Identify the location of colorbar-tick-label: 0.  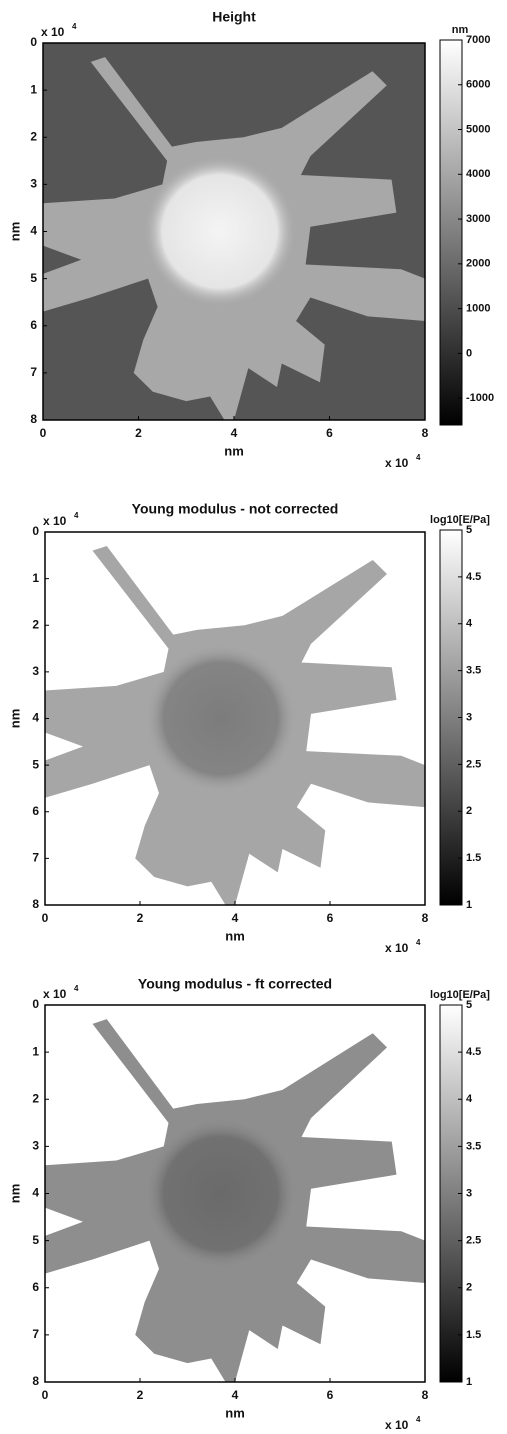
(469, 353).